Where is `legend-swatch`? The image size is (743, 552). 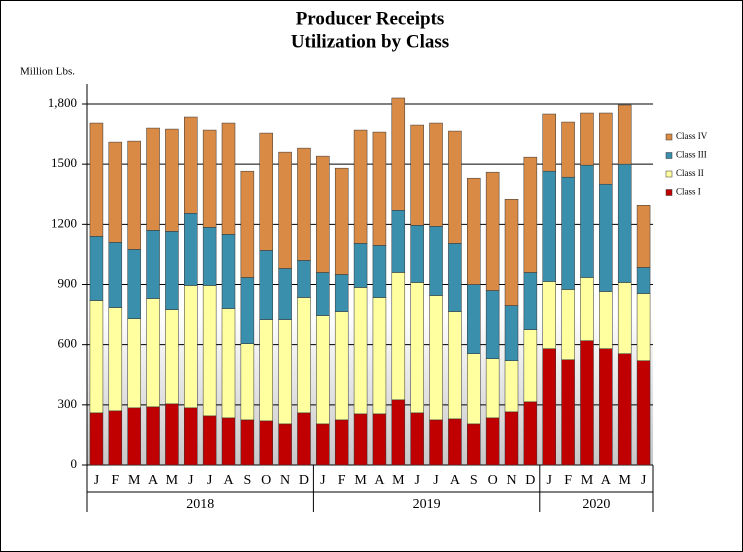
legend-swatch is located at coordinates (669, 155).